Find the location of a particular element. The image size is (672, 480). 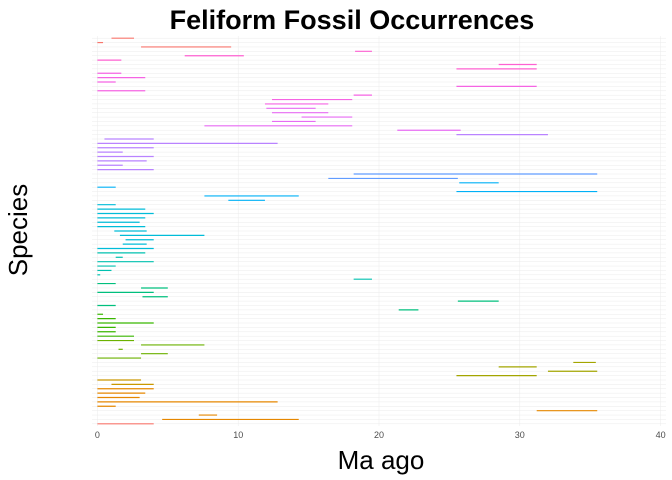

chart-title: Feliform Fossil Occurrences is located at coordinates (352, 20).